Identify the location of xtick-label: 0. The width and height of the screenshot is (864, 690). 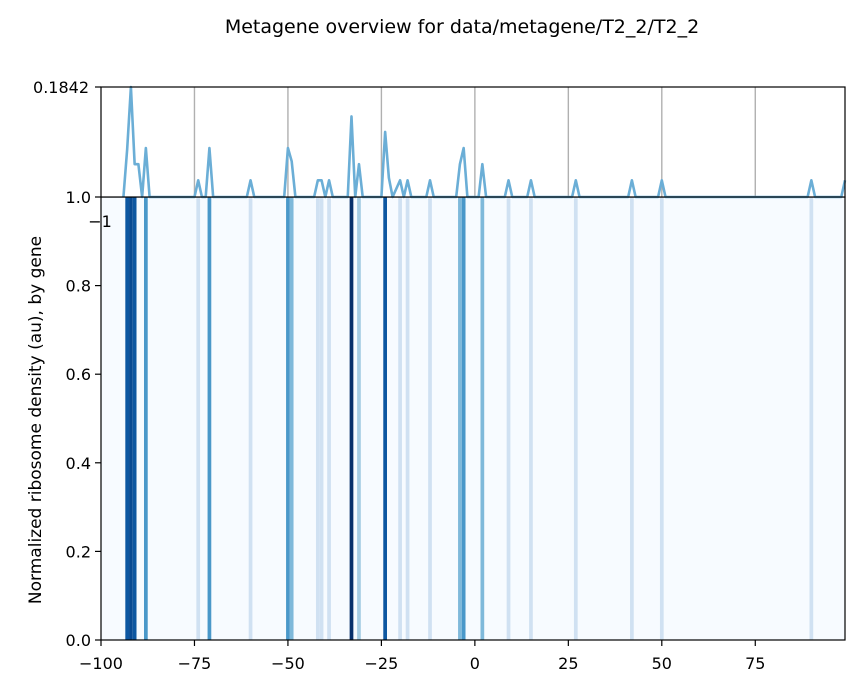
(475, 663).